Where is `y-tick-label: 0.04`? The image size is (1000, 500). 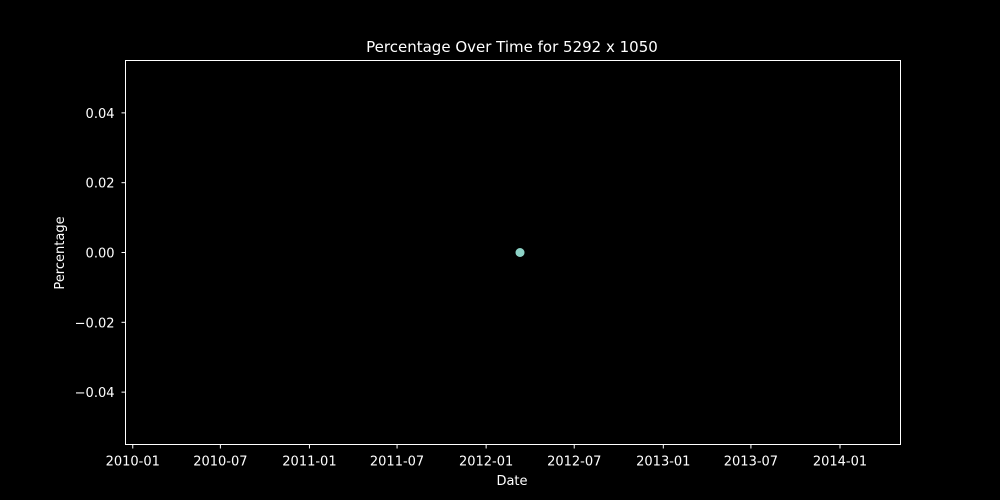
y-tick-label: 0.04 is located at coordinates (100, 114).